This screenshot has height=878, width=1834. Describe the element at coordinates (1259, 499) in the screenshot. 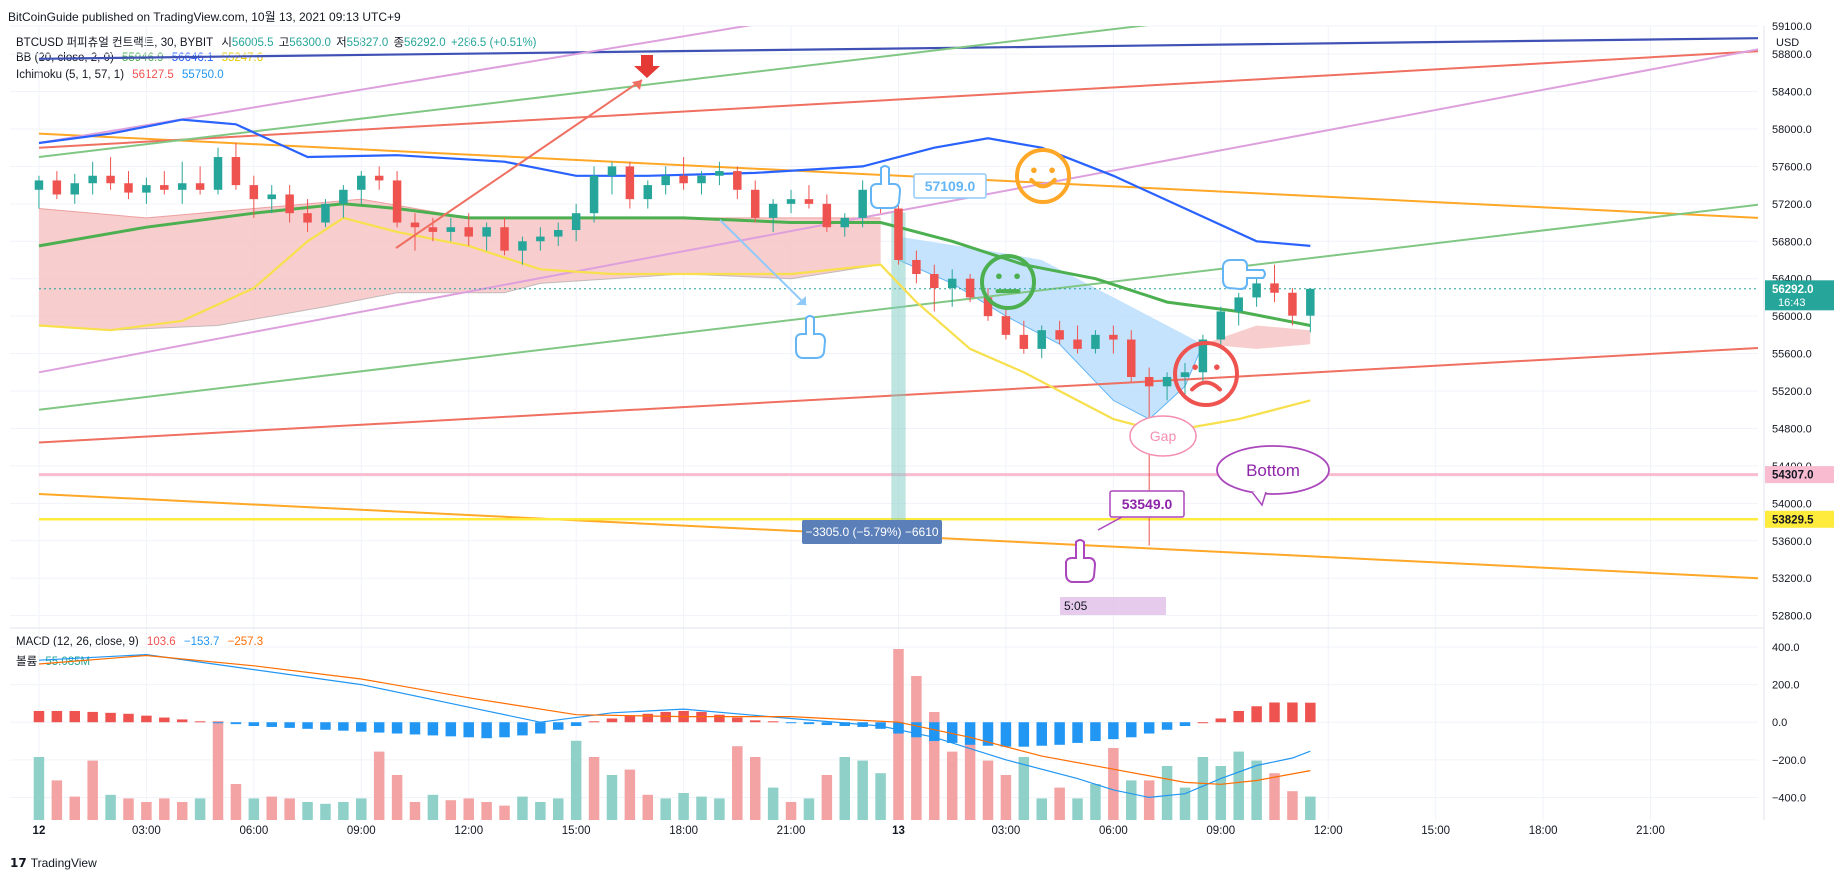

I see `bottom-bubble-tail` at that location.